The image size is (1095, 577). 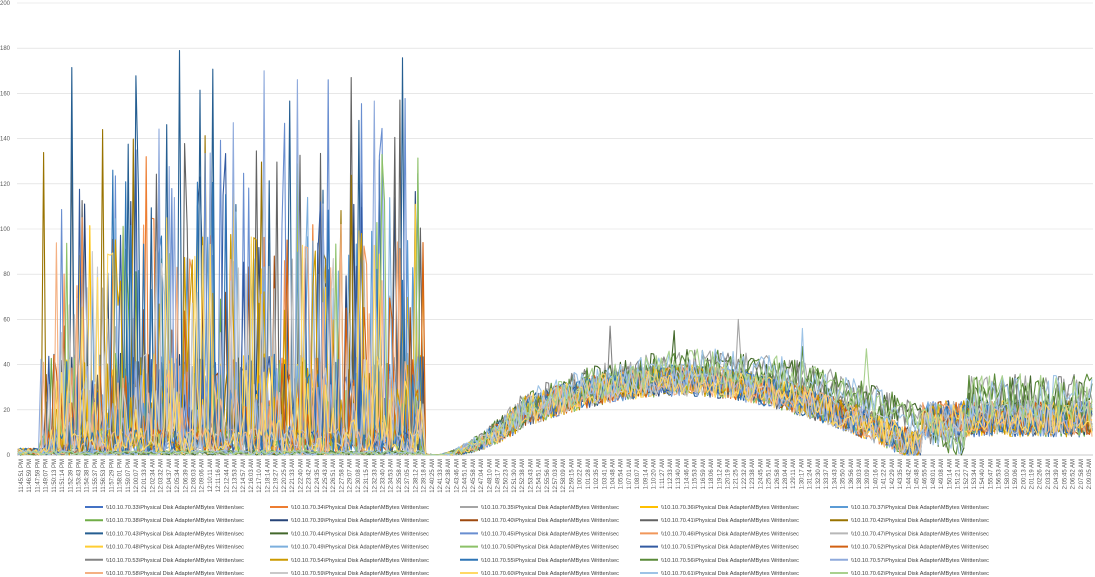 What do you see at coordinates (638, 474) in the screenshot?
I see `x-tick-label: 1:08:07 AM` at bounding box center [638, 474].